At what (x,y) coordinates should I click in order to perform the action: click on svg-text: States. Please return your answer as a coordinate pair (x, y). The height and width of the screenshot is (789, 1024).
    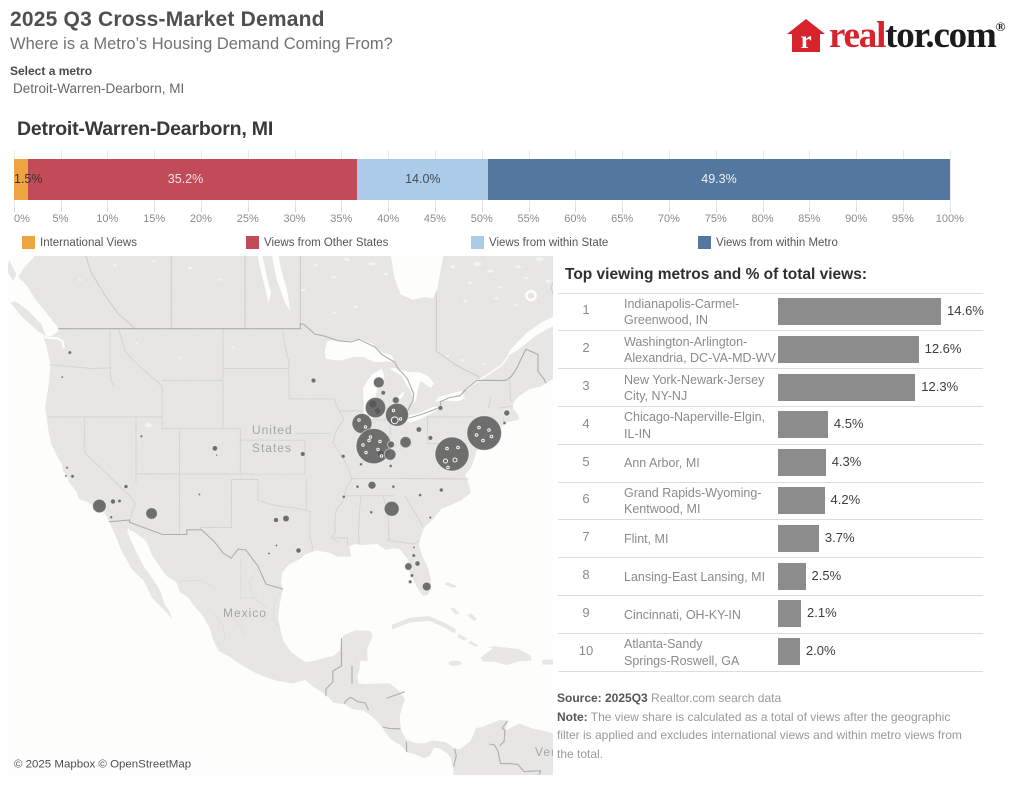
    Looking at the image, I should click on (272, 448).